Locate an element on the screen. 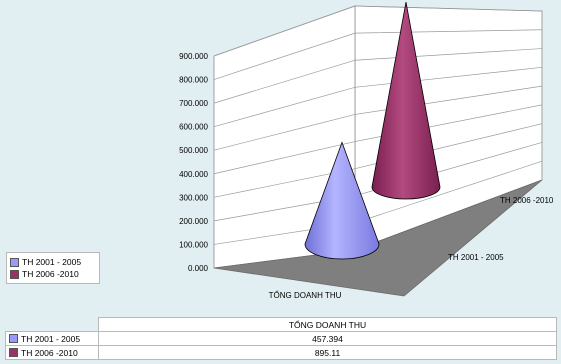  legend-label: TH 2006 -2010 is located at coordinates (50, 274).